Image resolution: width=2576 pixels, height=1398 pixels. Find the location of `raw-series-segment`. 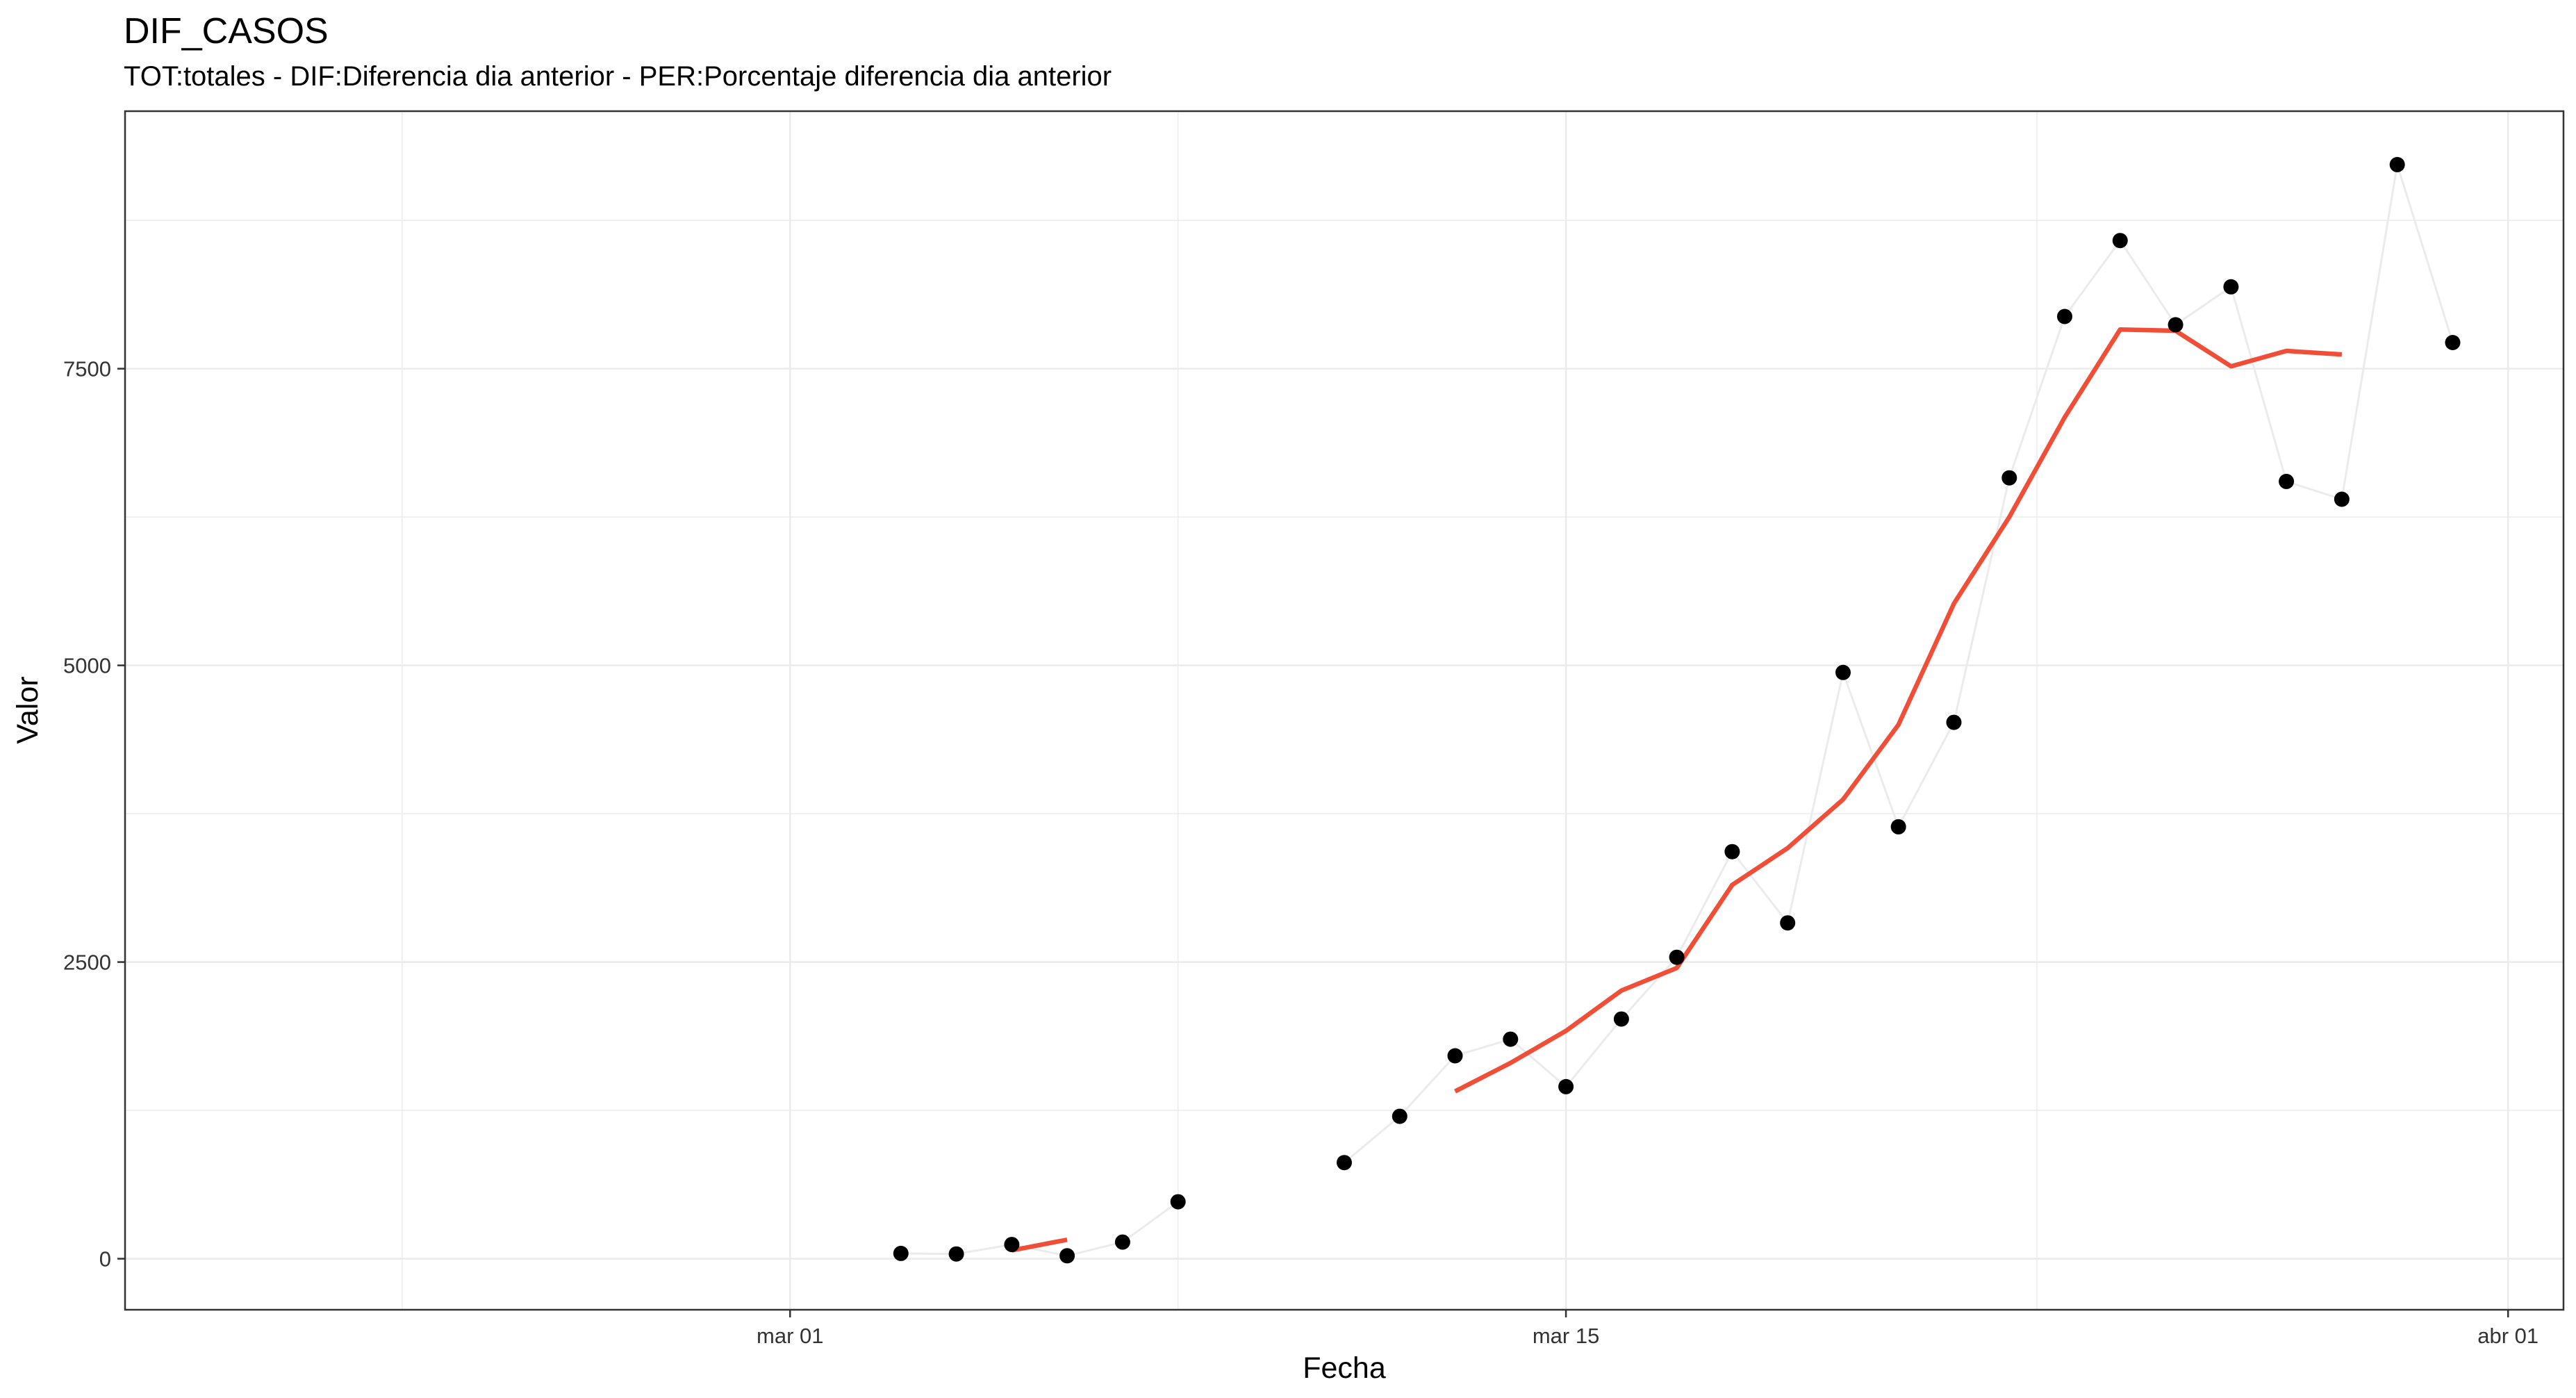

raw-series-segment is located at coordinates (1039, 1229).